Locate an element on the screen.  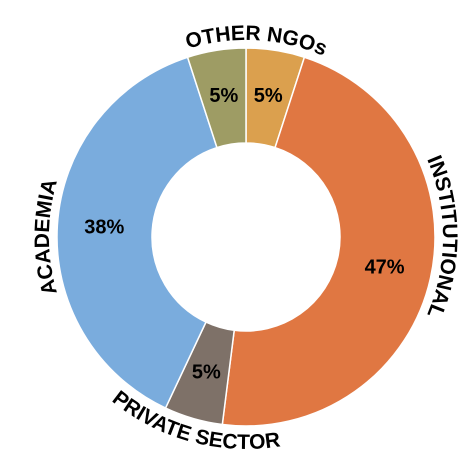
donut-slice is located at coordinates (216, 98).